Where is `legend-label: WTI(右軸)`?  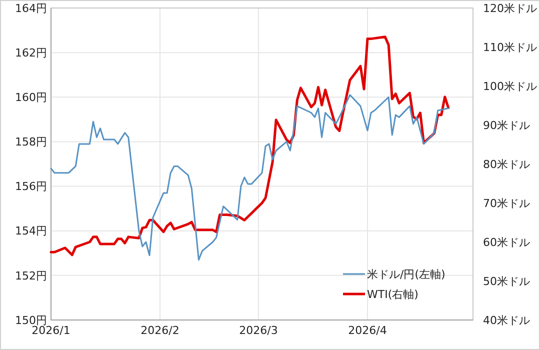
legend-label: WTI(右軸) is located at coordinates (392, 294).